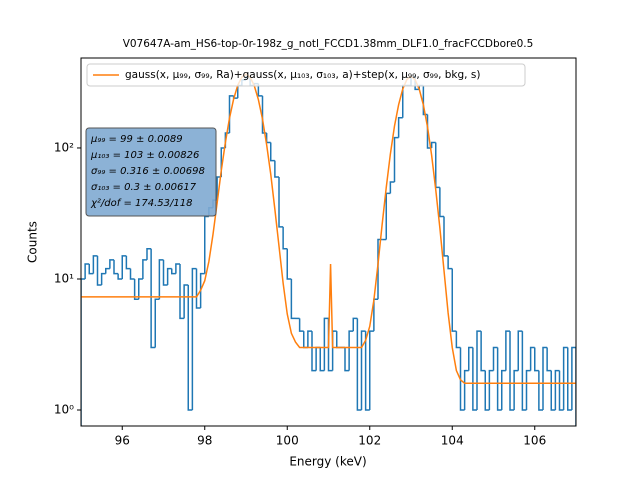 This screenshot has height=480, width=640. What do you see at coordinates (141, 203) in the screenshot?
I see `stats-line: χ²/dof = 174.53/118` at bounding box center [141, 203].